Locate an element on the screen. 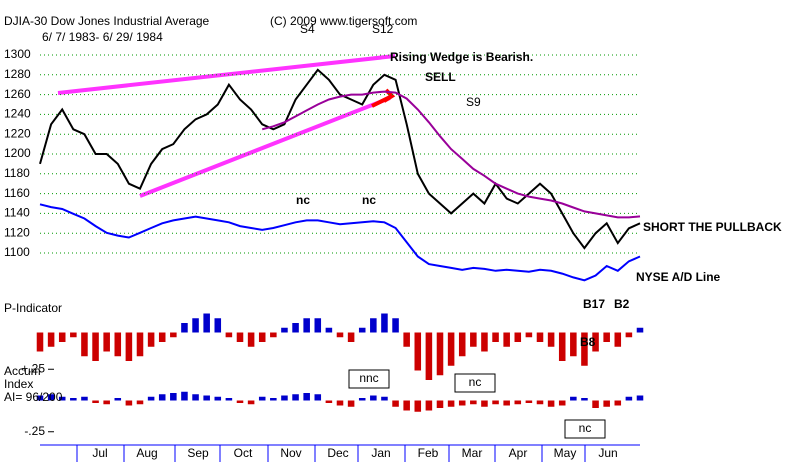 The height and width of the screenshot is (462, 800). y-tick-label: 1140 is located at coordinates (17, 213).